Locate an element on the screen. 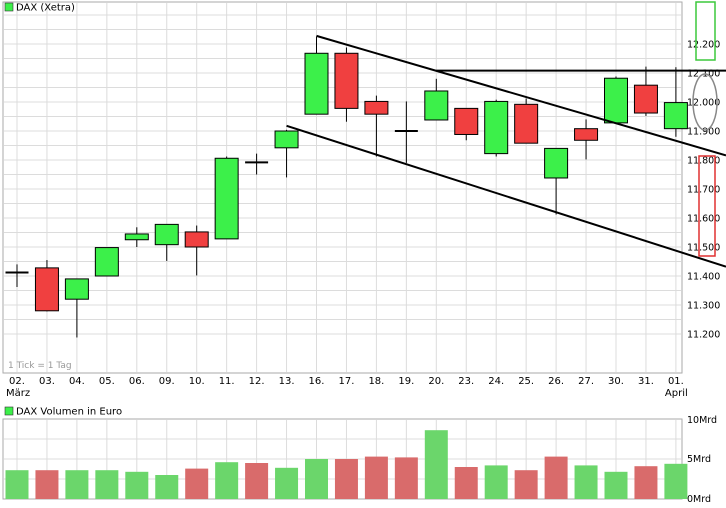 Image resolution: width=726 pixels, height=508 pixels. volume-axis-labels: 0Mrd 5Mrd 10Mrd is located at coordinates (702, 460).